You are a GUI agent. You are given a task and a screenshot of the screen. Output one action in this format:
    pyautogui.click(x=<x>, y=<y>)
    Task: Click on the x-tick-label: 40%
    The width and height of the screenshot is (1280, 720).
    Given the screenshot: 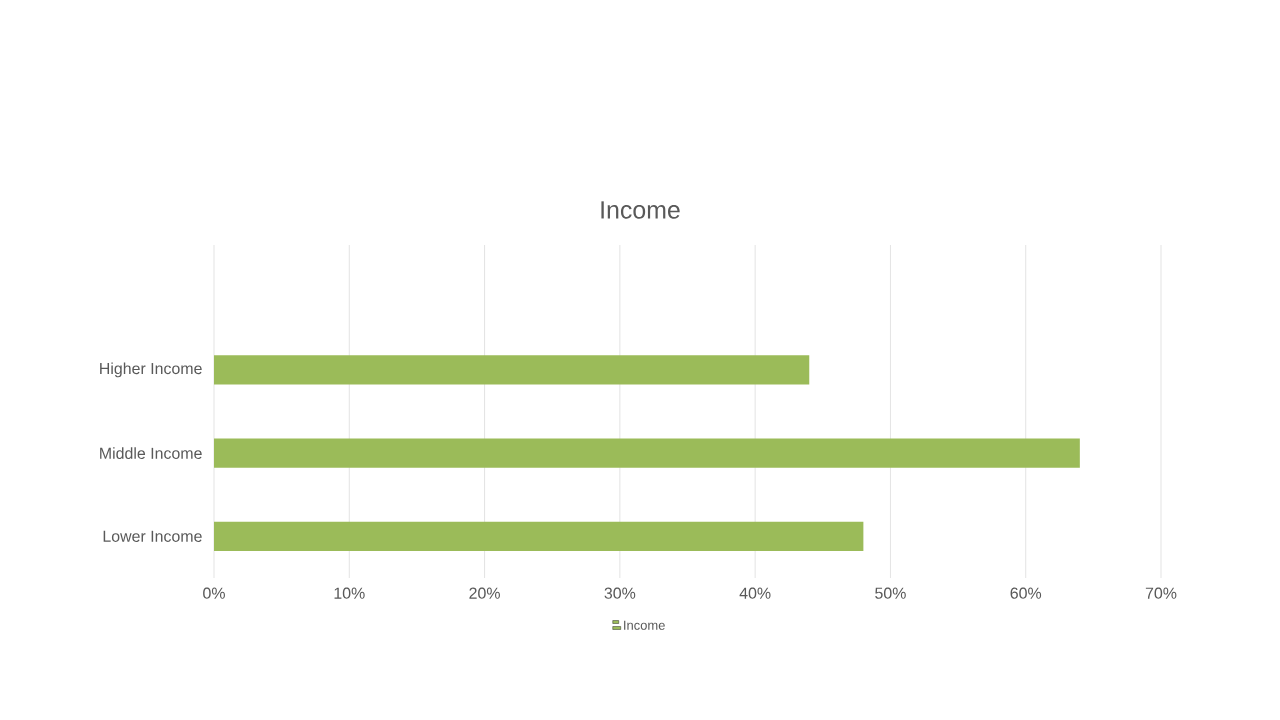 What is the action you would take?
    pyautogui.click(x=755, y=593)
    